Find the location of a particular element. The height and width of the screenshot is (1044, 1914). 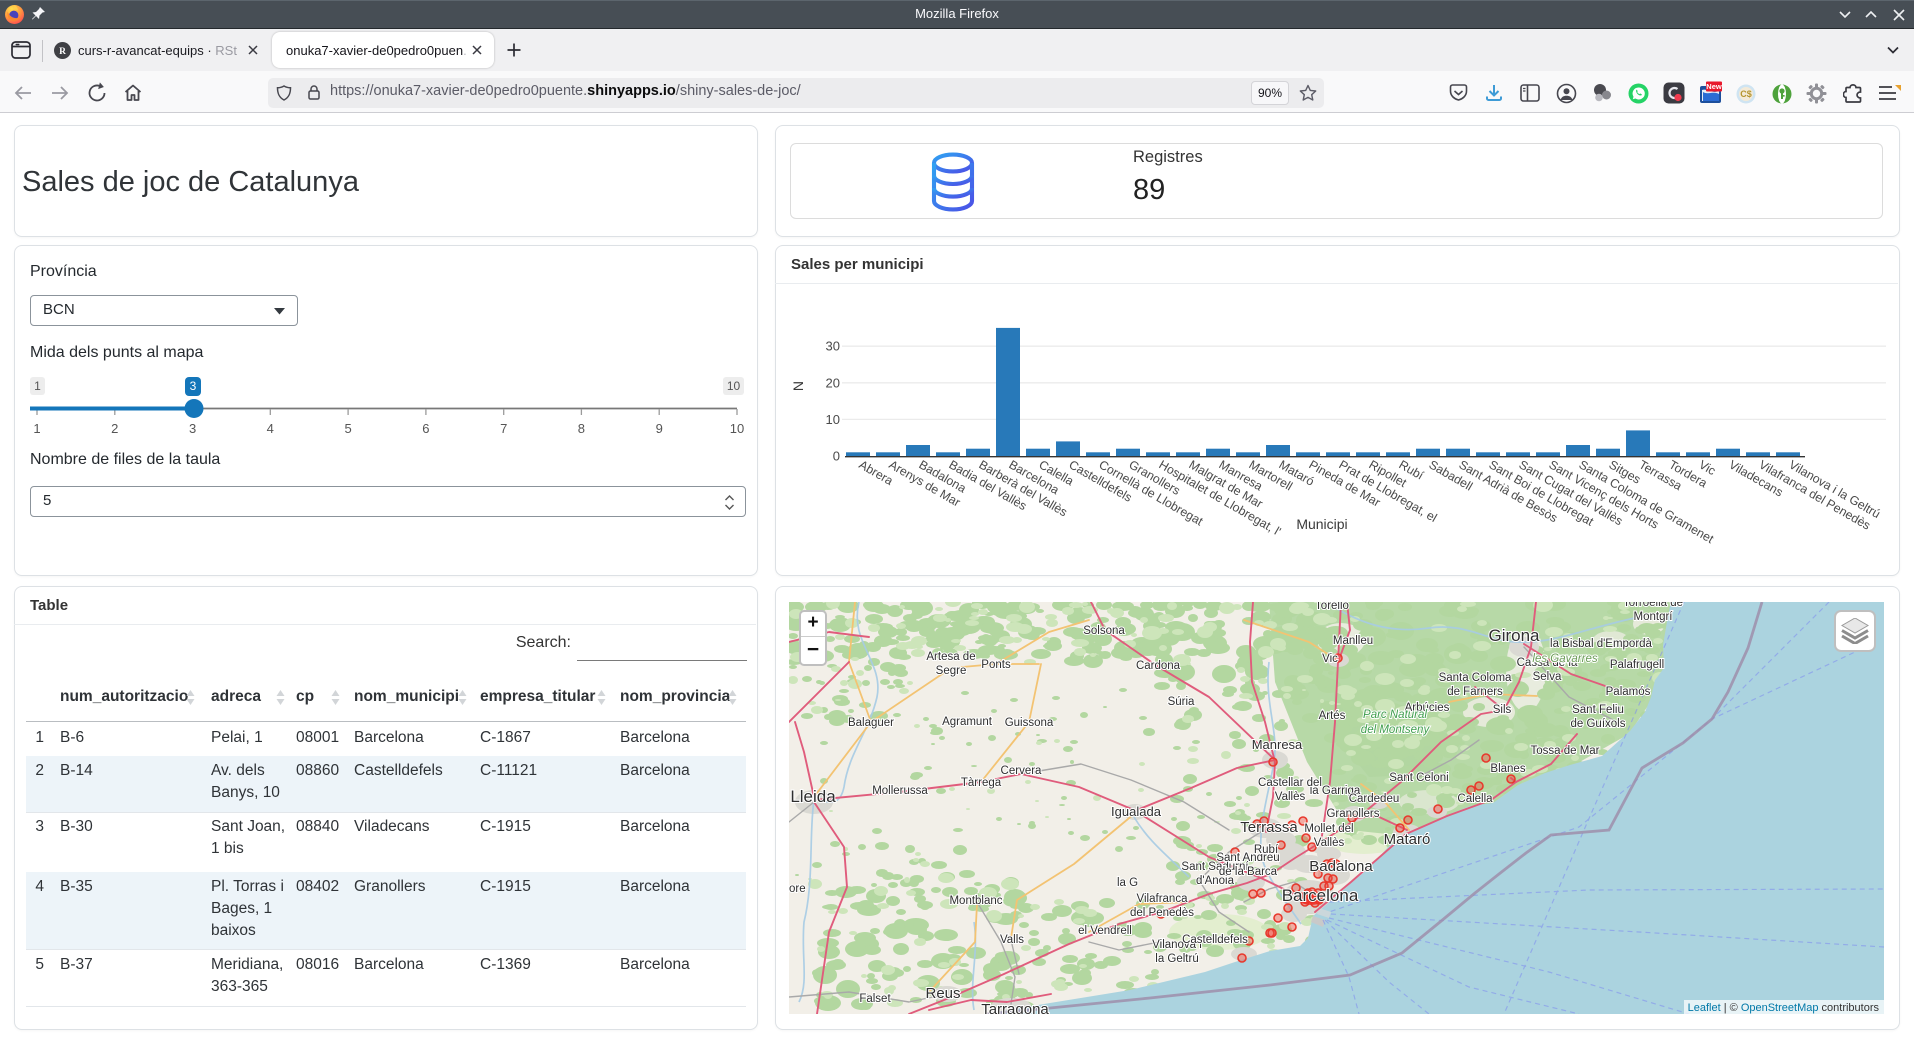

svg-text: Cardedeu is located at coordinates (1374, 799).